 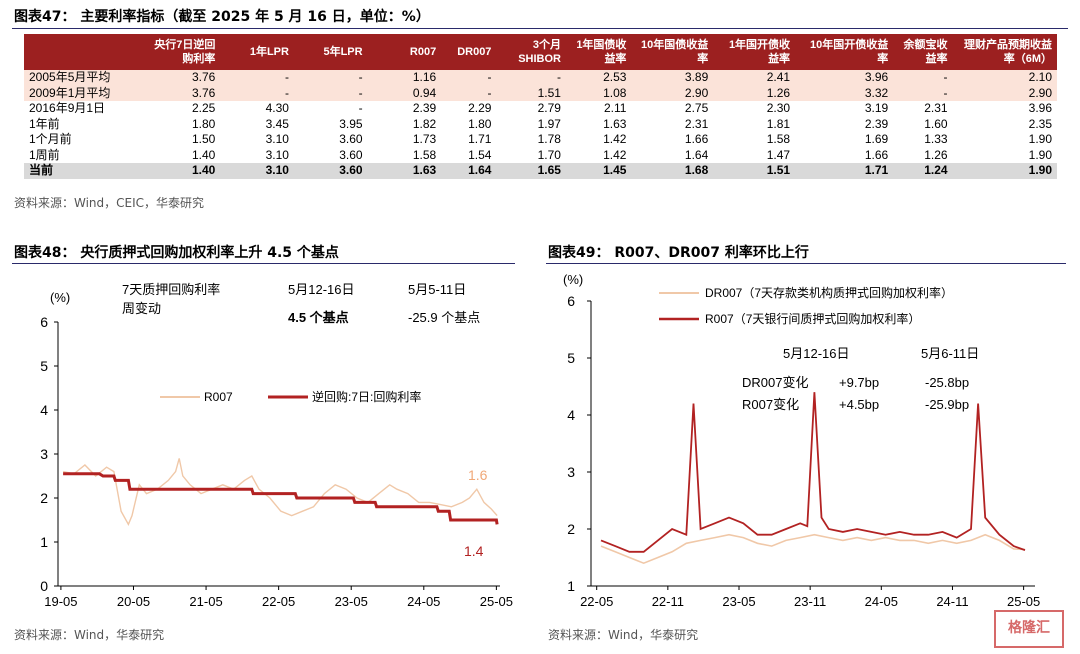 What do you see at coordinates (351, 123) in the screenshot?
I see `table-cell: 3.95` at bounding box center [351, 123].